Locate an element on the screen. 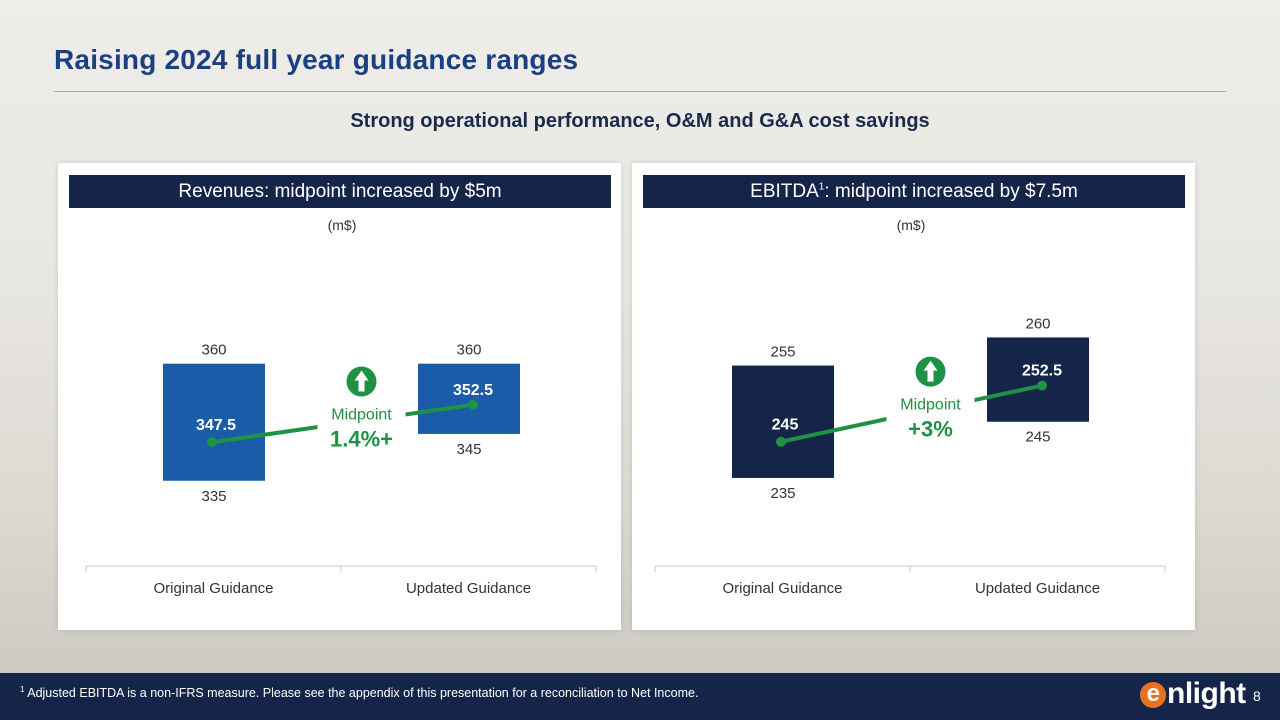 The image size is (1280, 720). enlight-logo: e nlight is located at coordinates (1193, 694).